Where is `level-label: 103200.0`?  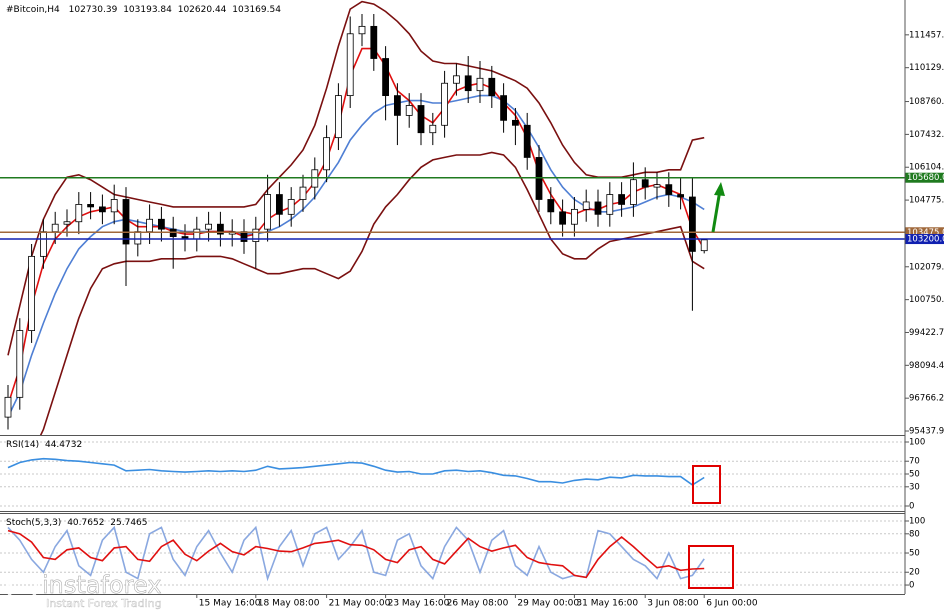
level-label: 103200.0 is located at coordinates (925, 240).